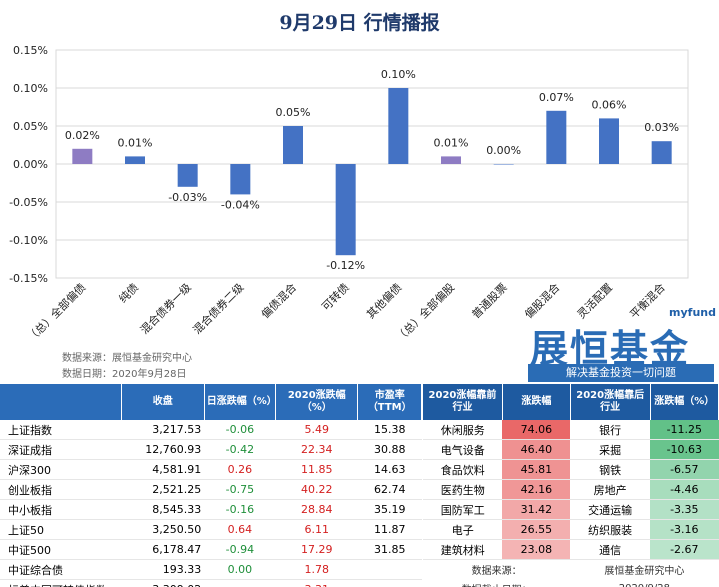 This screenshot has height=587, width=719. What do you see at coordinates (398, 74) in the screenshot?
I see `bar-value-label: 0.10%` at bounding box center [398, 74].